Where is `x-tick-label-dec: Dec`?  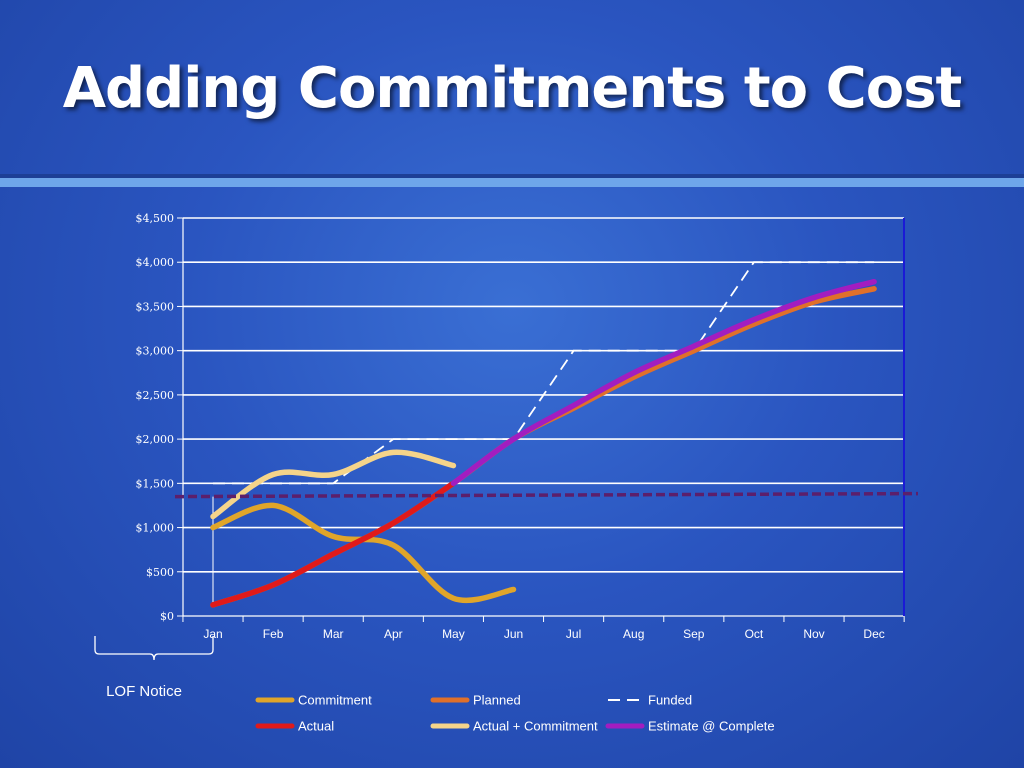 x-tick-label-dec: Dec is located at coordinates (873, 634).